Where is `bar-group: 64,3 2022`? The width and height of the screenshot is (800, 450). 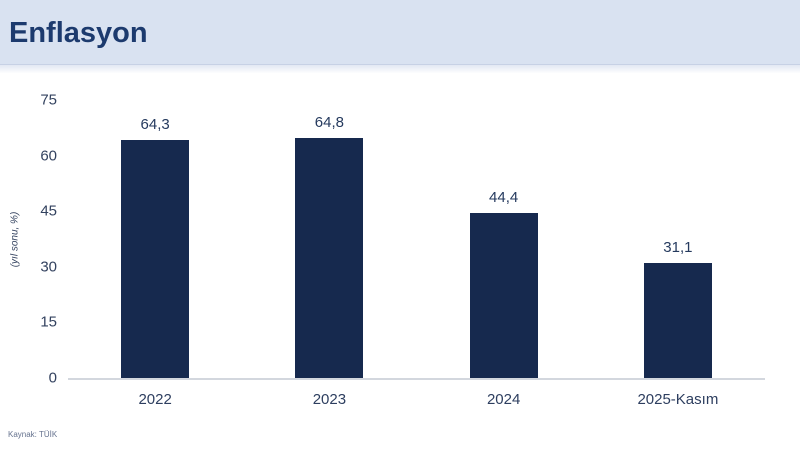 bar-group: 64,3 2022 is located at coordinates (155, 254).